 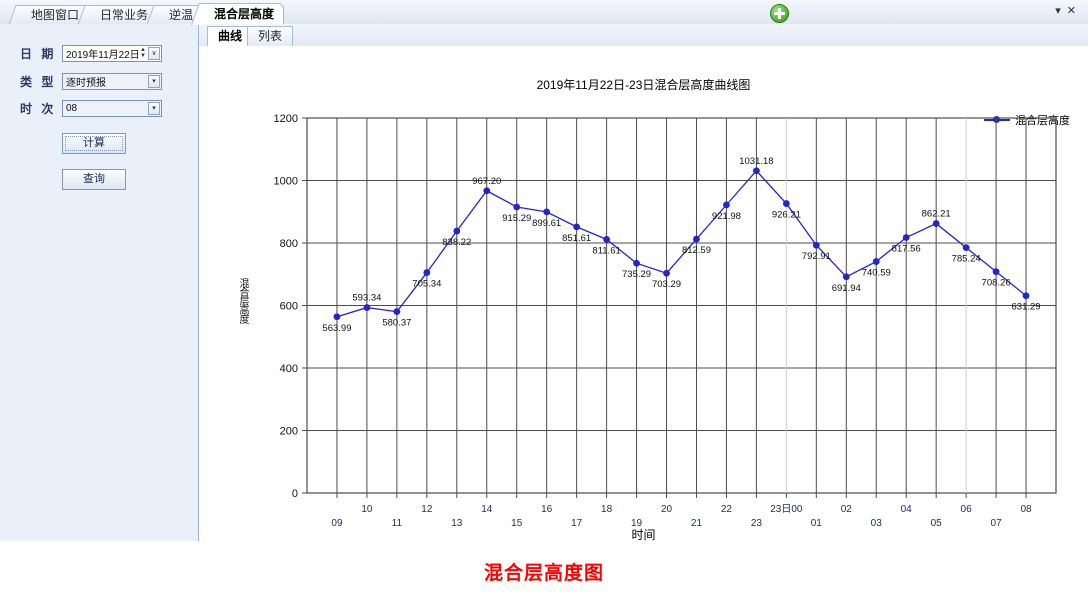 What do you see at coordinates (295, 494) in the screenshot?
I see `svg-text: 0` at bounding box center [295, 494].